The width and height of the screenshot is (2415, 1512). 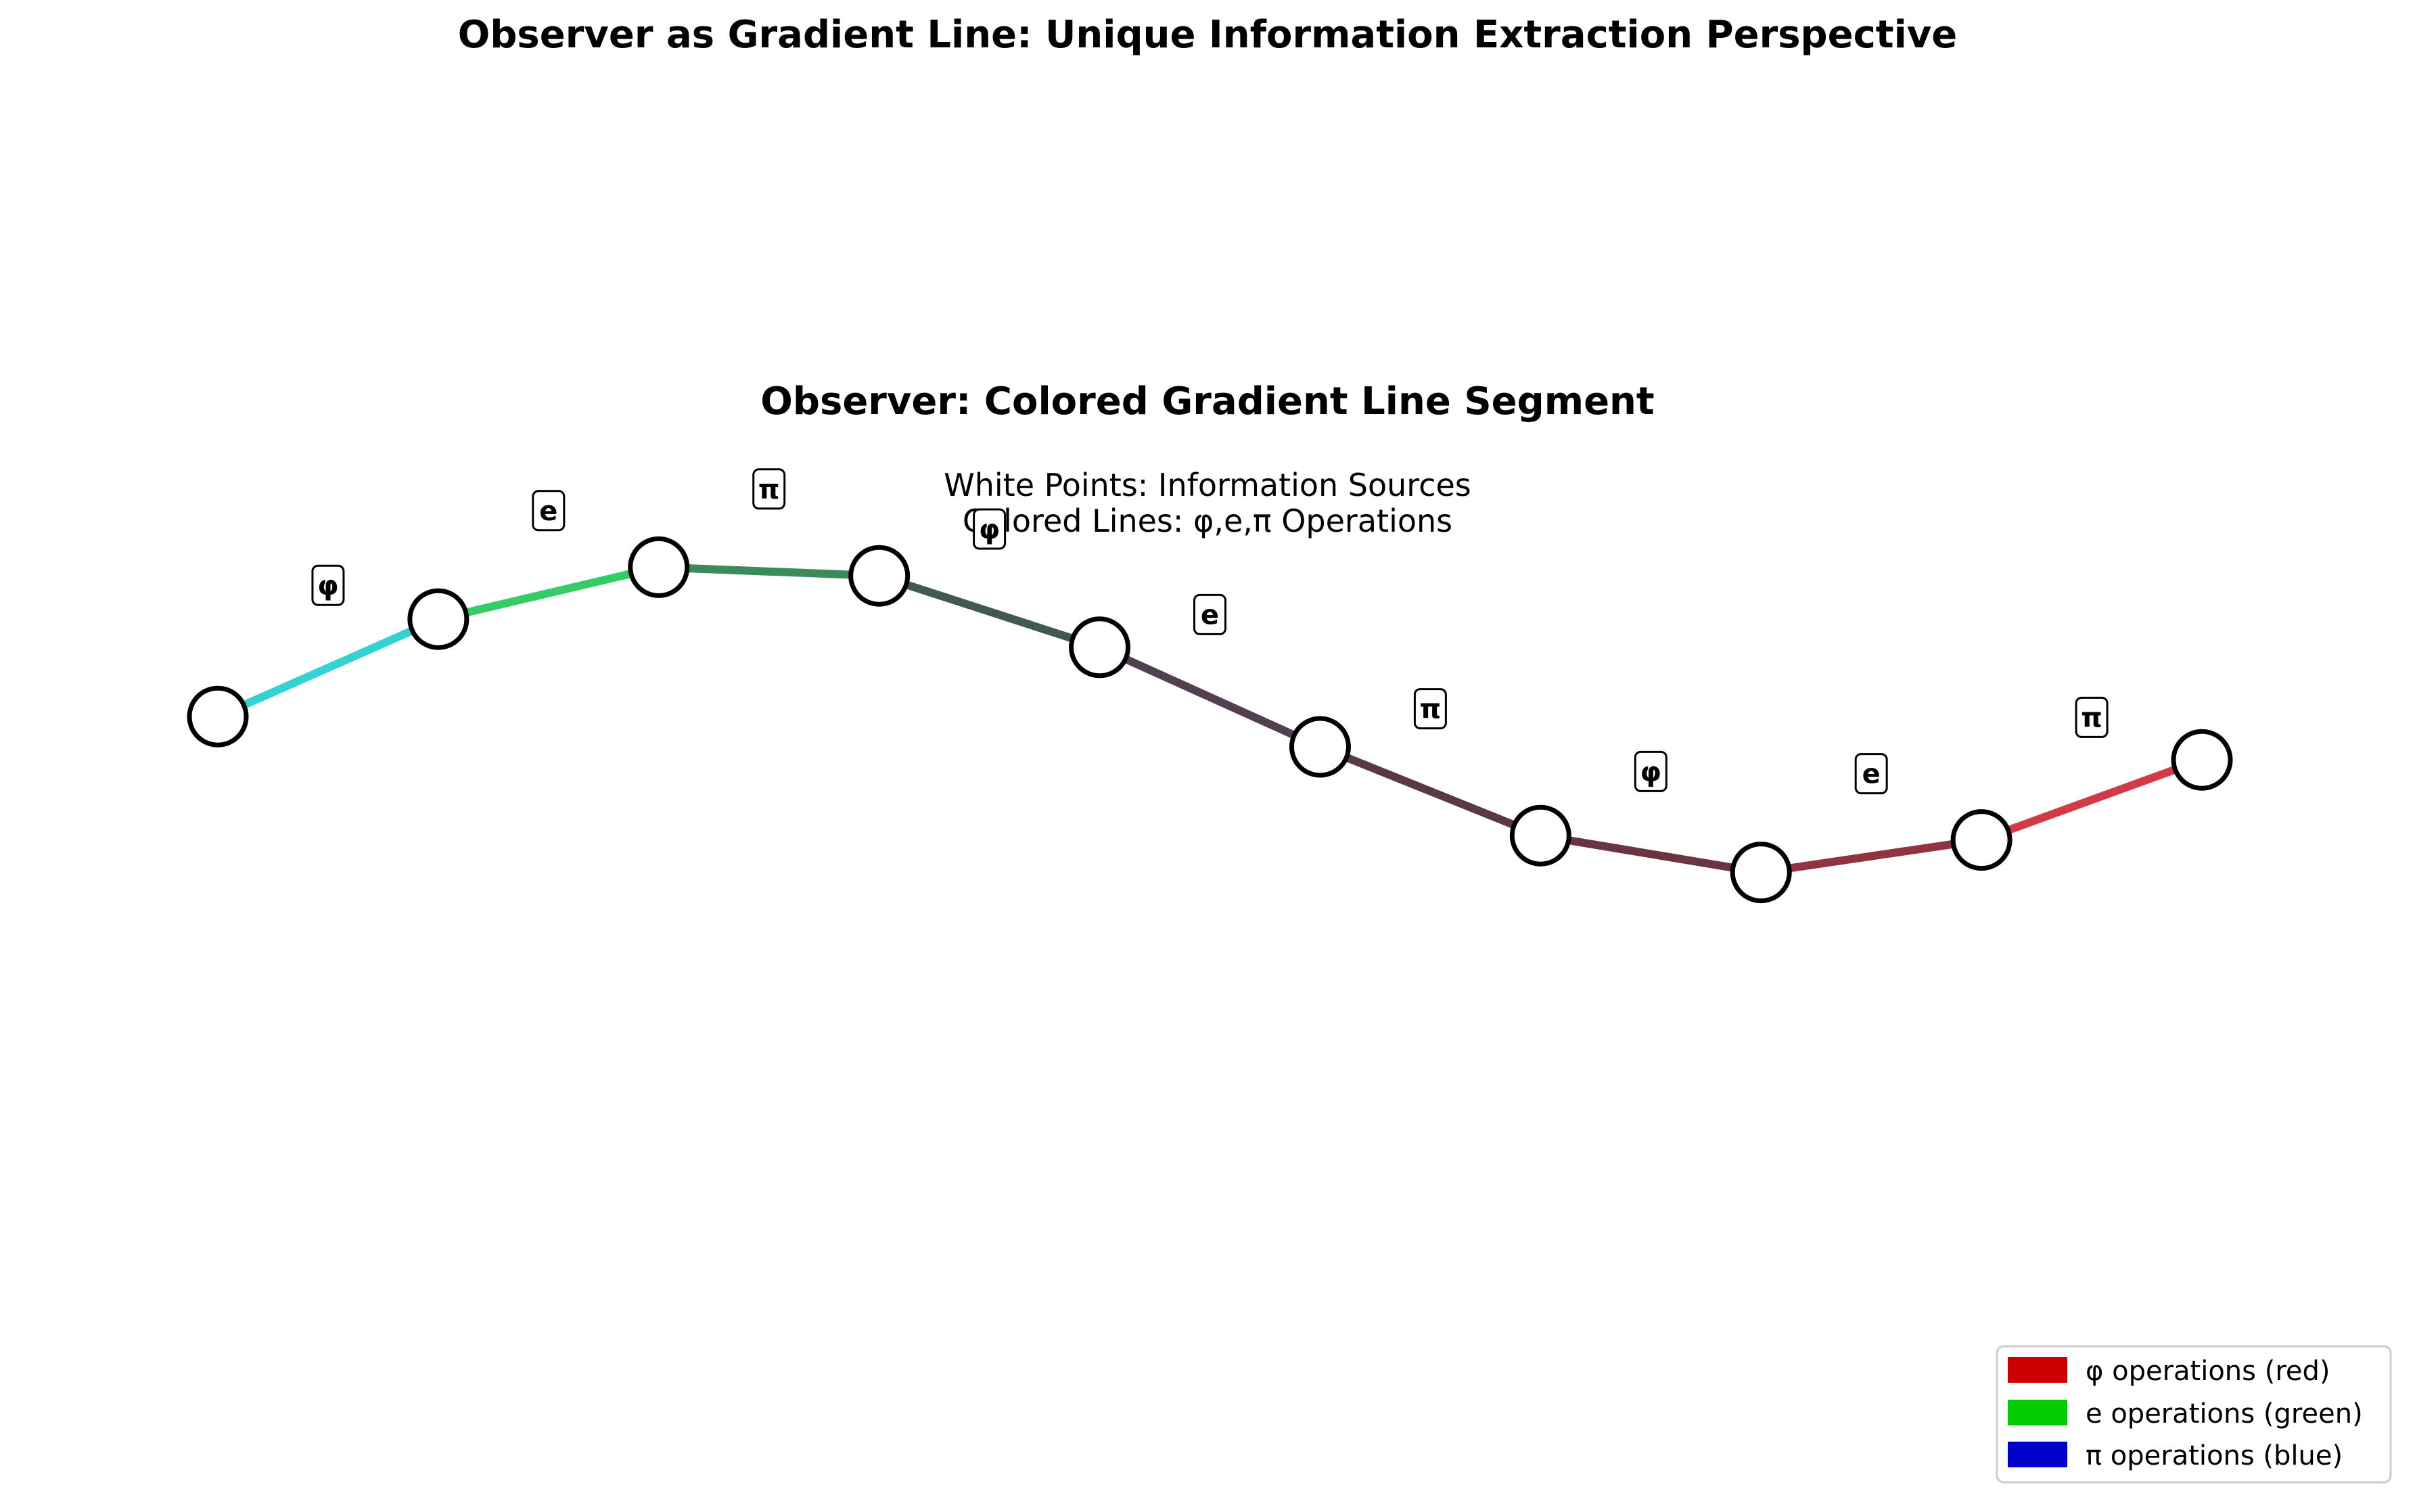 I want to click on chart-title: Observer: Colored Gradient Line Segment, so click(x=1207, y=402).